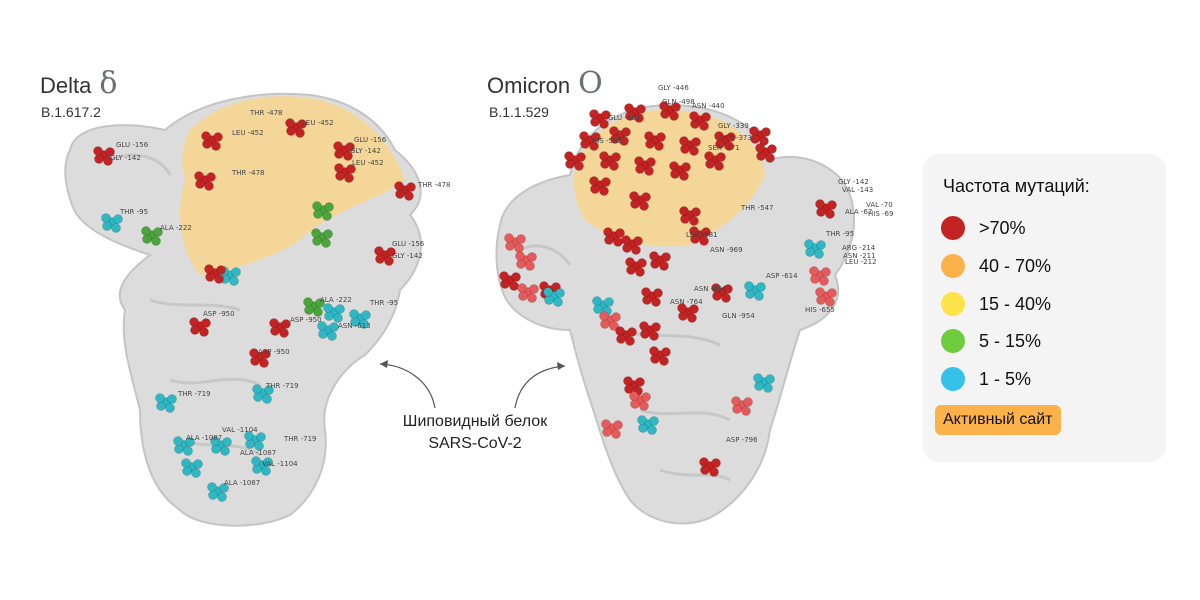 Image resolution: width=1200 pixels, height=600 pixels. Describe the element at coordinates (1015, 303) in the screenshot. I see `legend-label: 15 - 40%` at that location.